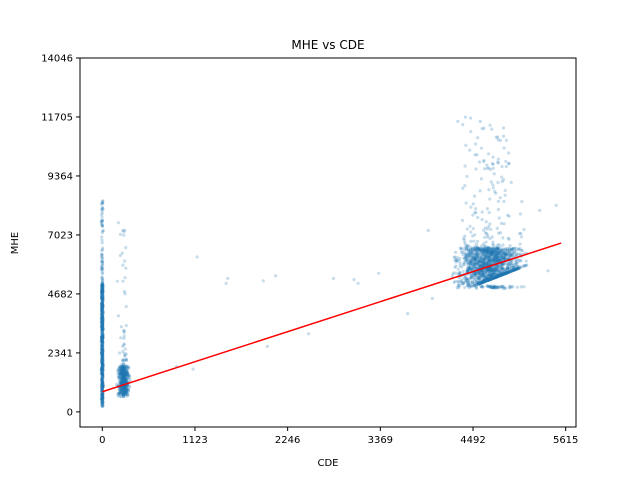 This screenshot has height=480, width=640. Describe the element at coordinates (70, 412) in the screenshot. I see `y-tick-label: 0` at that location.